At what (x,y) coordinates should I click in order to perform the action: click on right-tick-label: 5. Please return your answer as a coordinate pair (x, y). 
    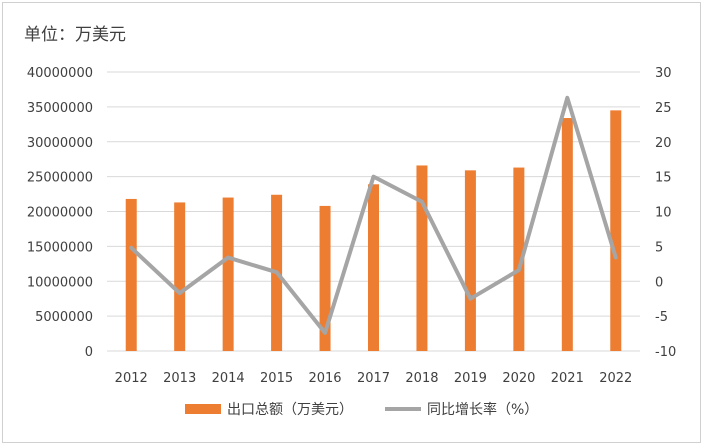
    Looking at the image, I should click on (659, 247).